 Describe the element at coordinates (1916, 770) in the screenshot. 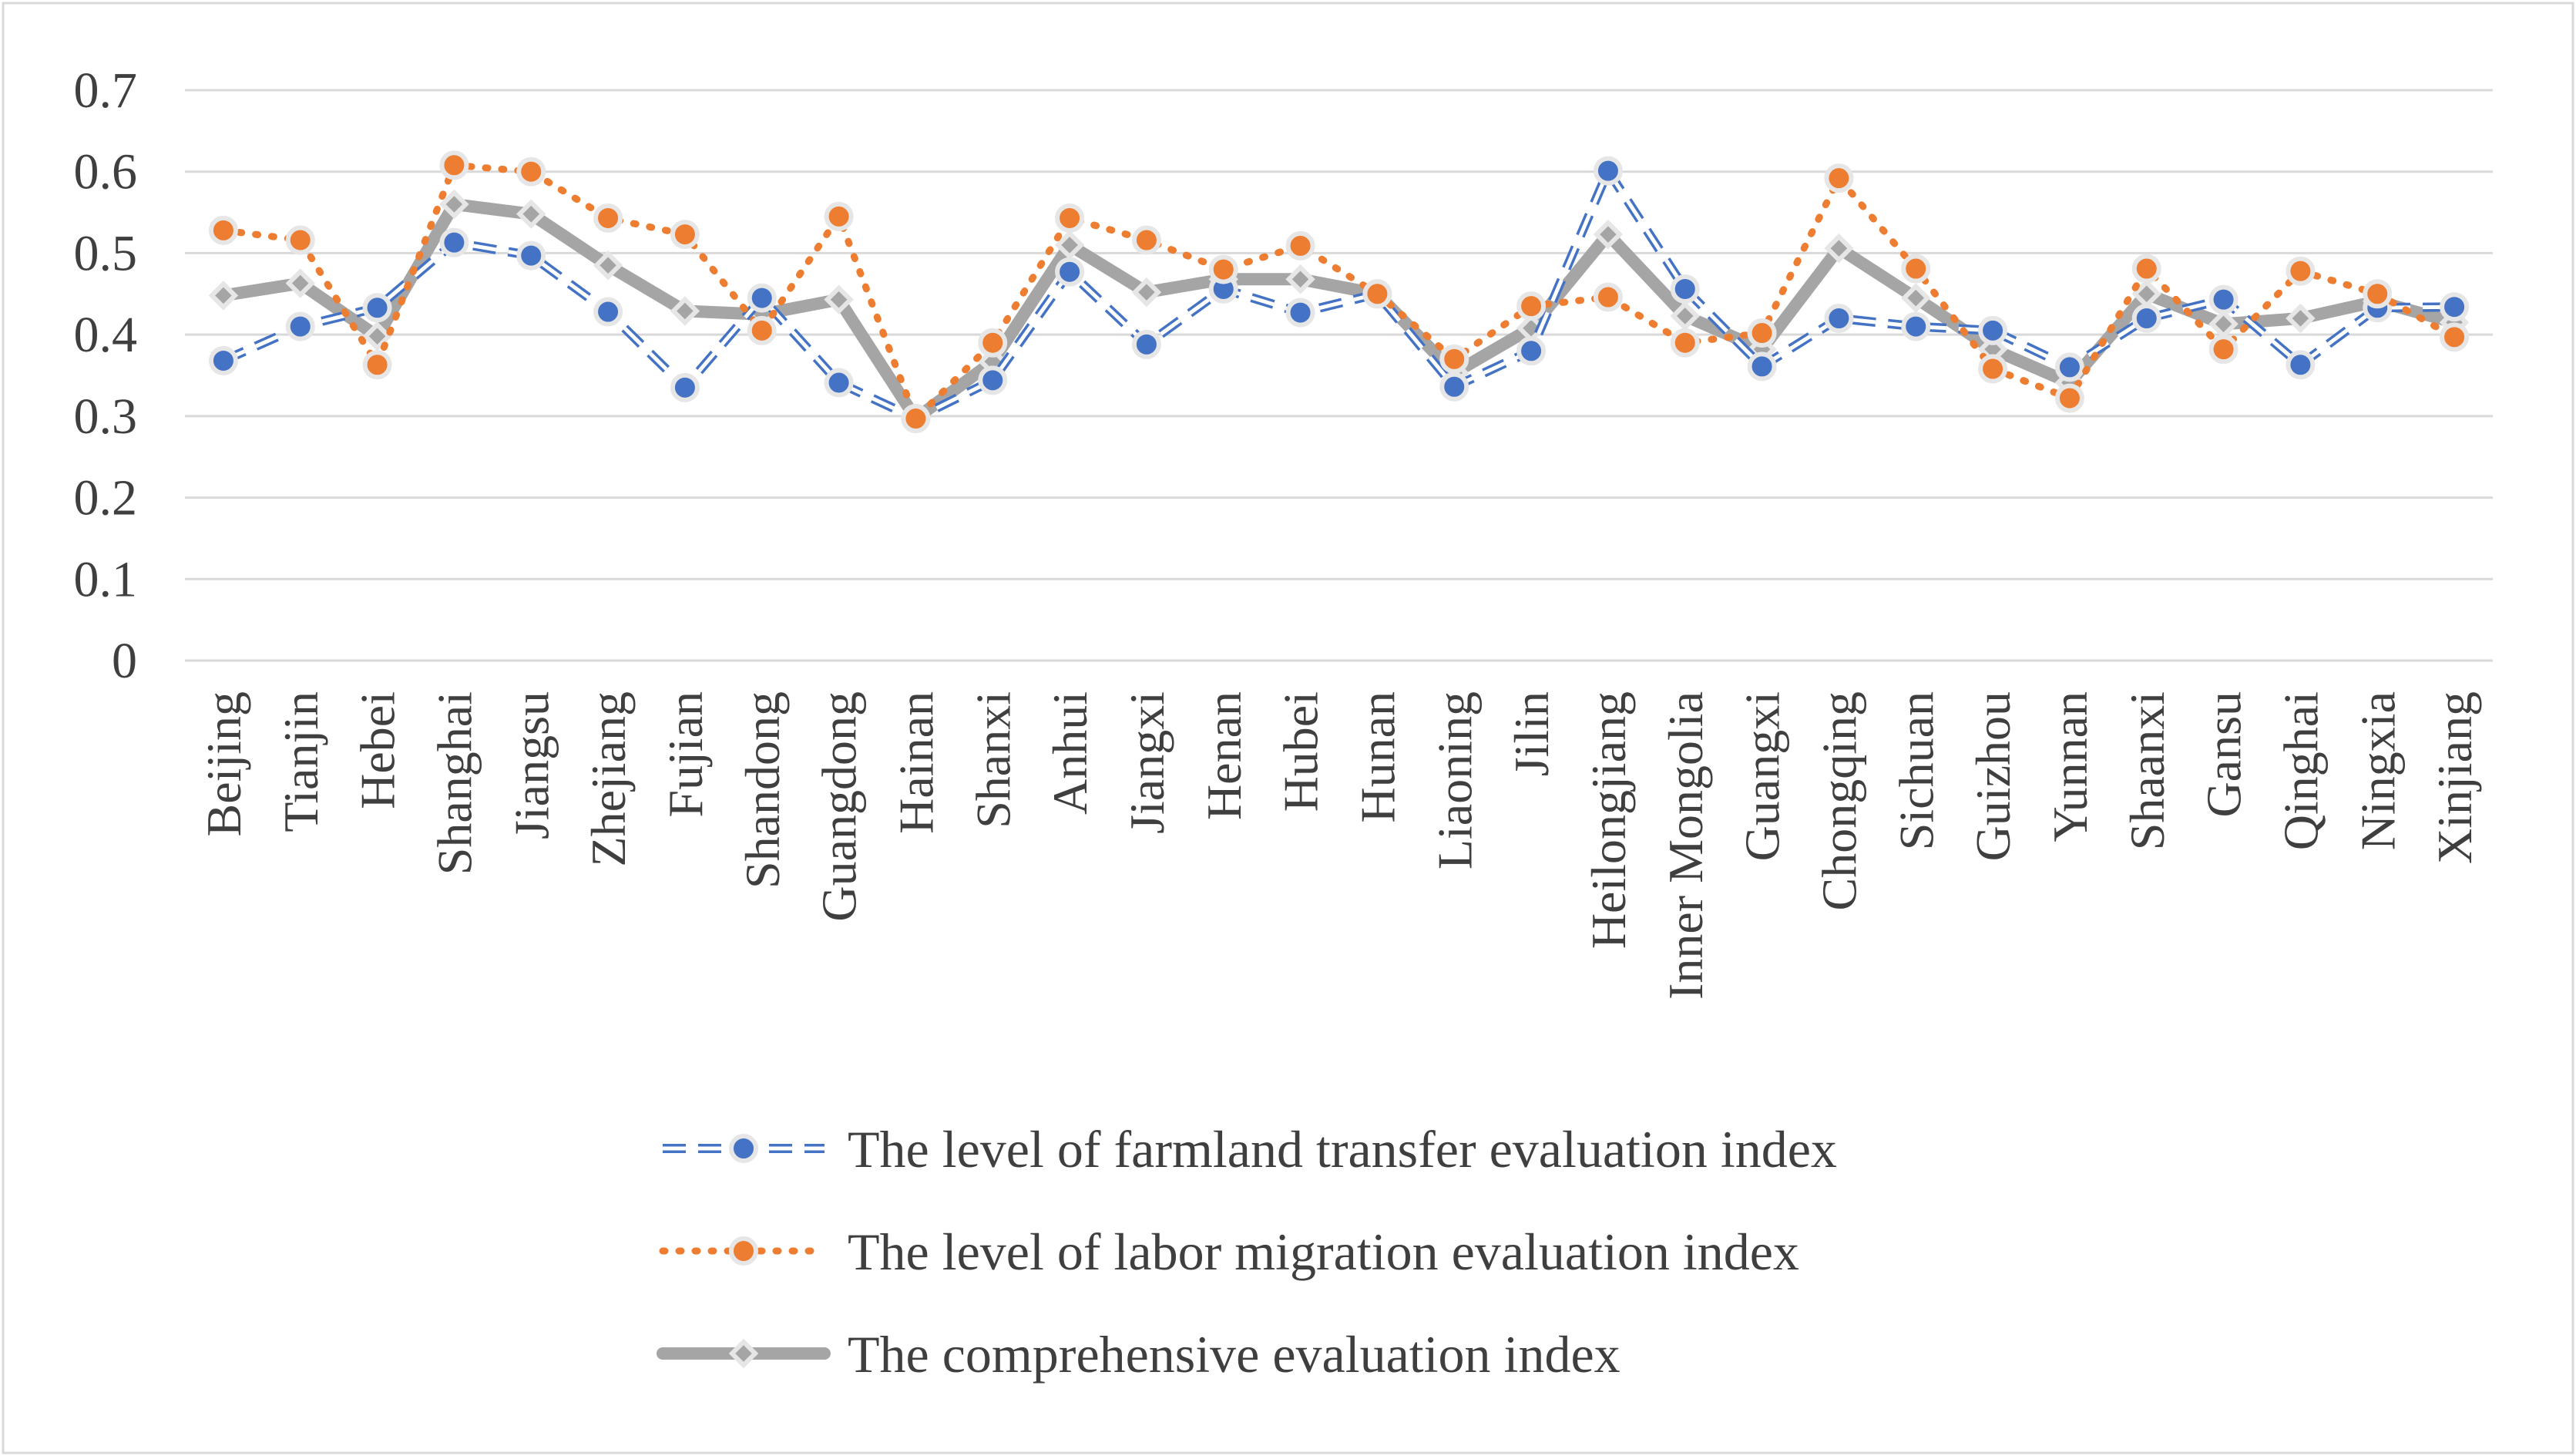

I see `x-tick-label: Sichuan` at that location.